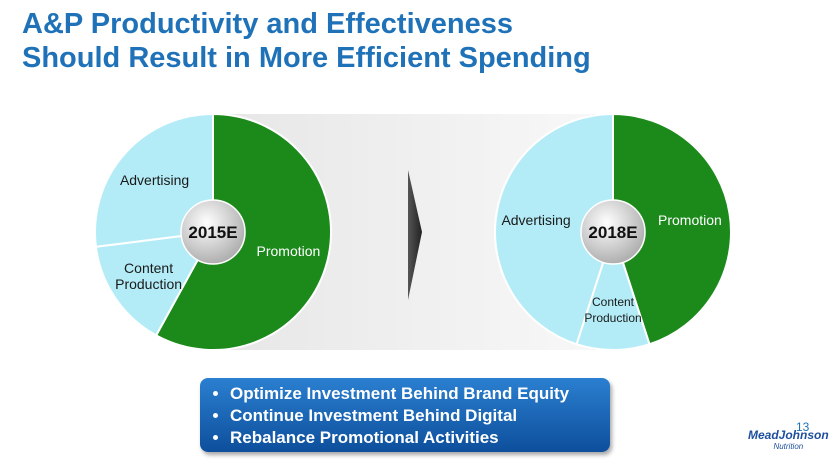 The width and height of the screenshot is (830, 467). I want to click on pie-title: 2018E, so click(612, 232).